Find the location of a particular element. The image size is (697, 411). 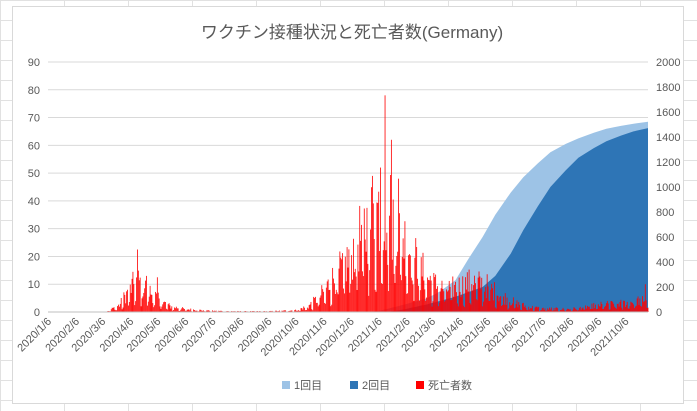

right-axis-tick-label: 1600 is located at coordinates (668, 113).